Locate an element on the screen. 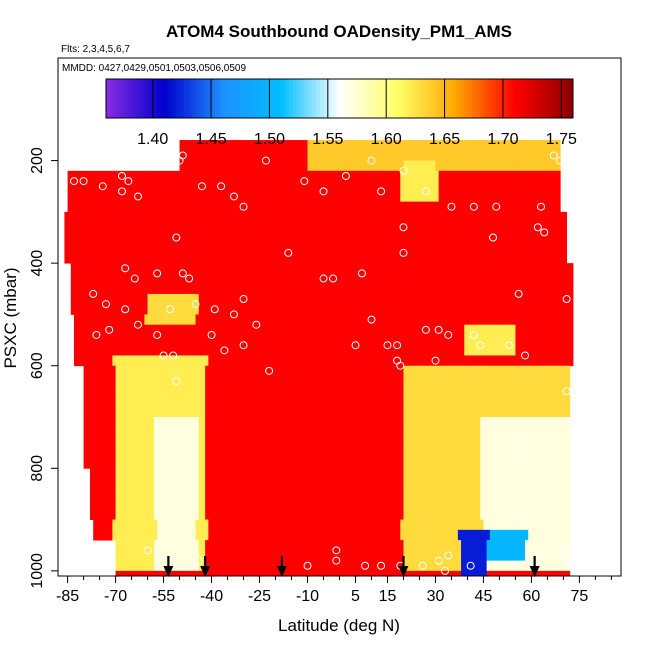 Image resolution: width=650 pixels, height=650 pixels. marker-arrow is located at coordinates (534, 566).